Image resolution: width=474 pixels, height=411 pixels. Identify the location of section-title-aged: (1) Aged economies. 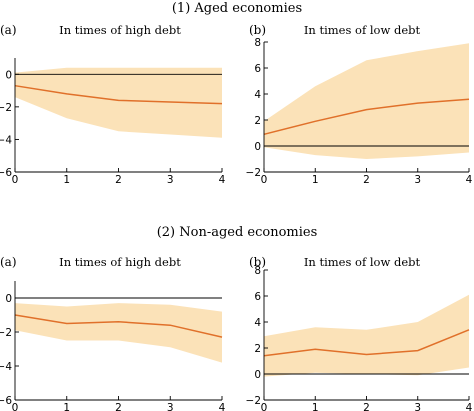
(237, 8).